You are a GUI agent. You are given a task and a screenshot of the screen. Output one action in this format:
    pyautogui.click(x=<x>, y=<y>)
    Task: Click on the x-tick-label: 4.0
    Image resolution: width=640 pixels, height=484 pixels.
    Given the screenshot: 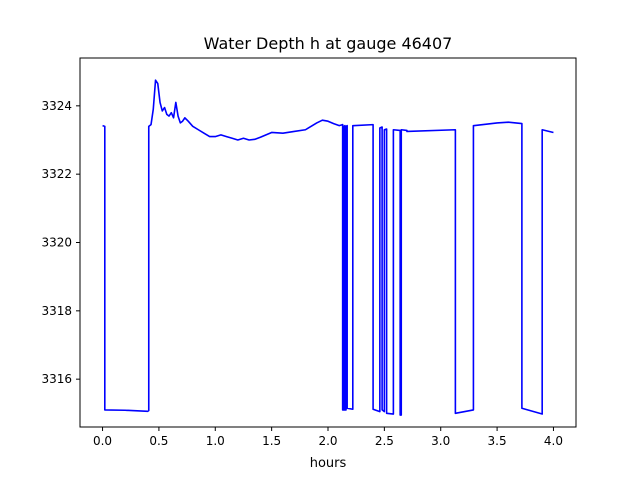 What is the action you would take?
    pyautogui.click(x=553, y=441)
    